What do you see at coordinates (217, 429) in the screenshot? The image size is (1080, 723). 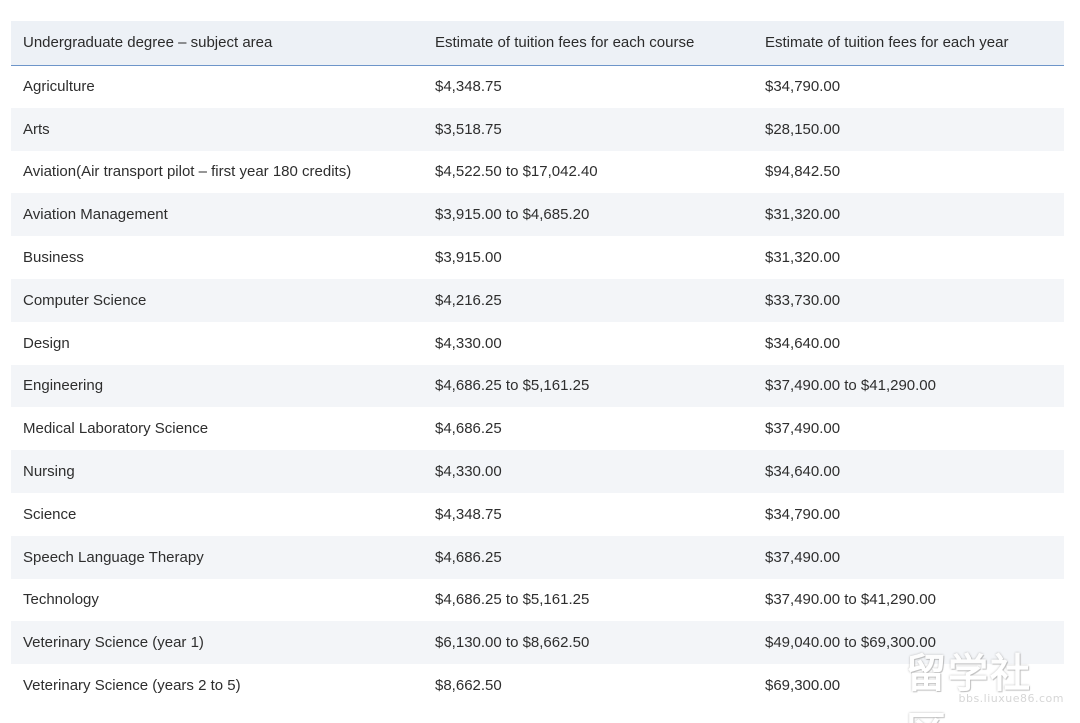 I see `subject-cell: Medical Laboratory Science` at bounding box center [217, 429].